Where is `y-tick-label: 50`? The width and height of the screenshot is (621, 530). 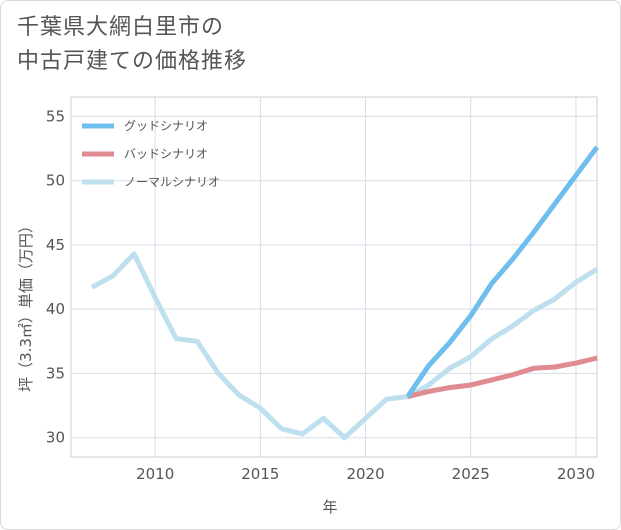
y-tick-label: 50 is located at coordinates (55, 181).